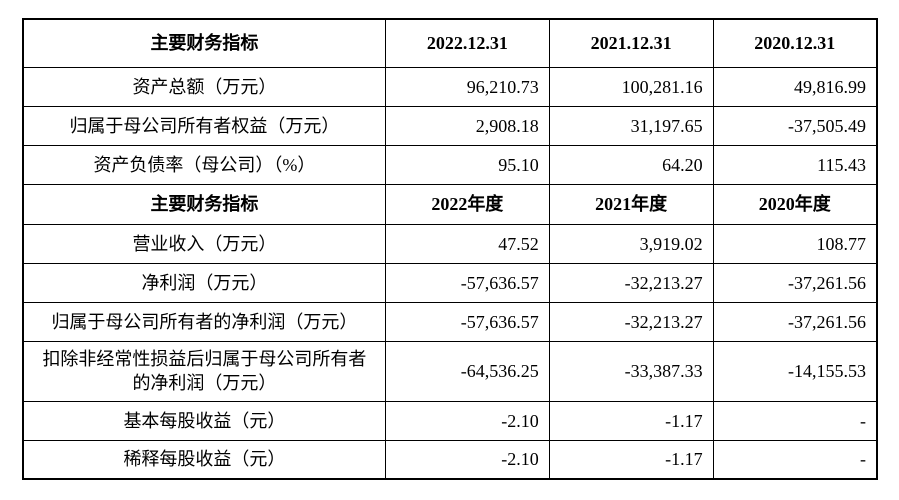  What do you see at coordinates (467, 43) in the screenshot?
I see `value-cell: 2022.12.31` at bounding box center [467, 43].